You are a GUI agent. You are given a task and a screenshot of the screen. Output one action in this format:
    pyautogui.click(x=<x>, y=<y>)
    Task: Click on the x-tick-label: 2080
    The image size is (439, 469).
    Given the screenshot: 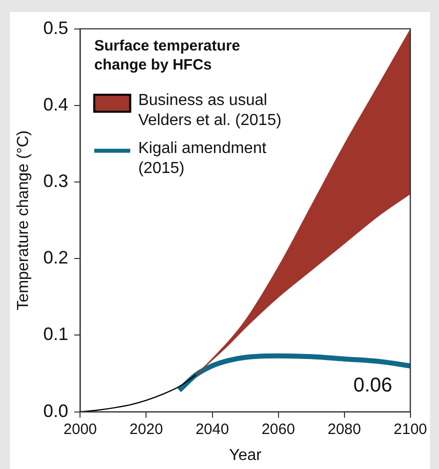 What is the action you would take?
    pyautogui.click(x=344, y=429)
    